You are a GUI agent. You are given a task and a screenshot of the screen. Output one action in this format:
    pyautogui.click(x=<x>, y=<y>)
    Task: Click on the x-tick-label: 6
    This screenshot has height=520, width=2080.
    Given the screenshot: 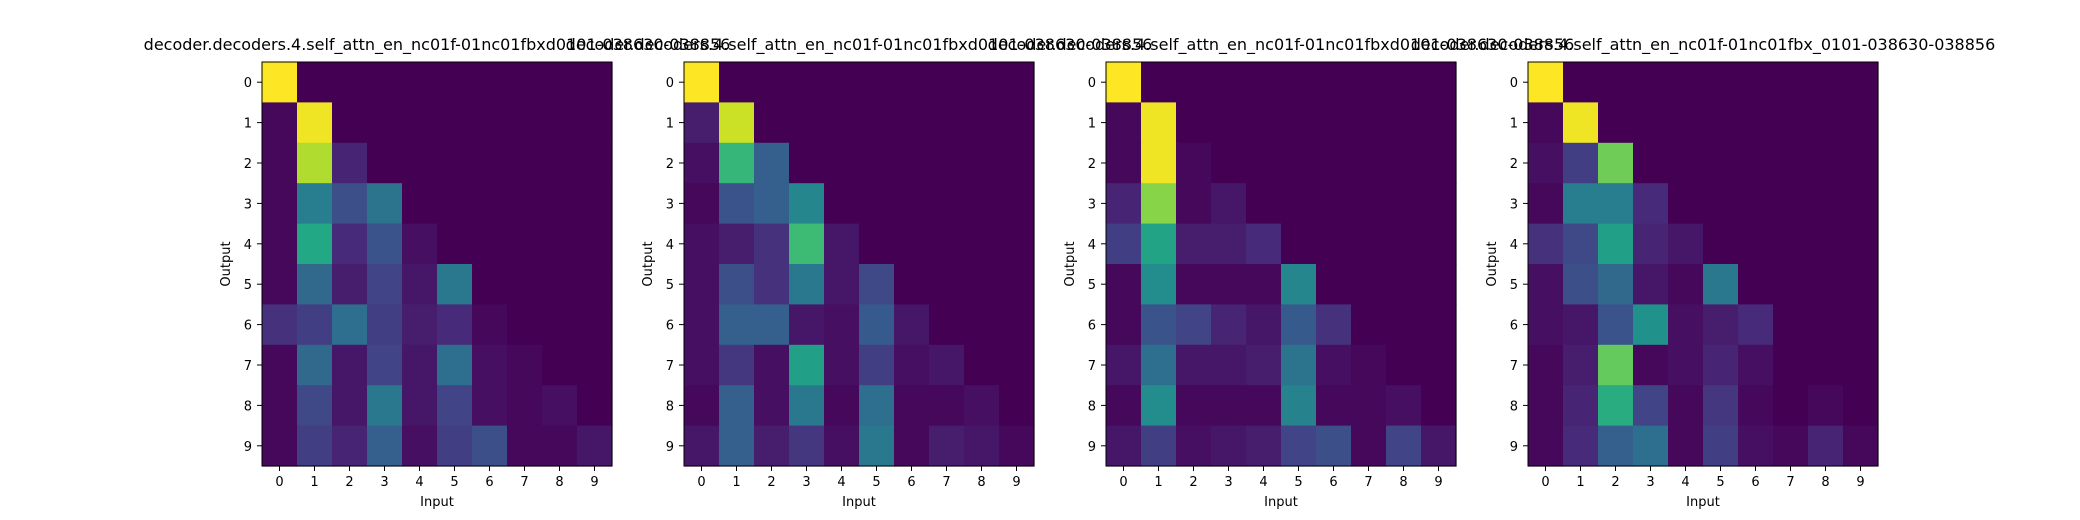 What is the action you would take?
    pyautogui.click(x=1333, y=482)
    